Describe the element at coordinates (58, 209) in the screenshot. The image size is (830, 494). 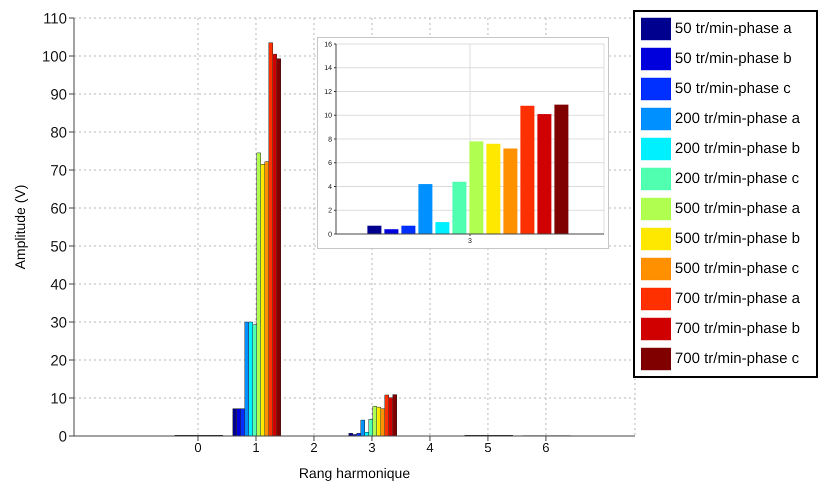
I see `y-tick-label: 60` at that location.